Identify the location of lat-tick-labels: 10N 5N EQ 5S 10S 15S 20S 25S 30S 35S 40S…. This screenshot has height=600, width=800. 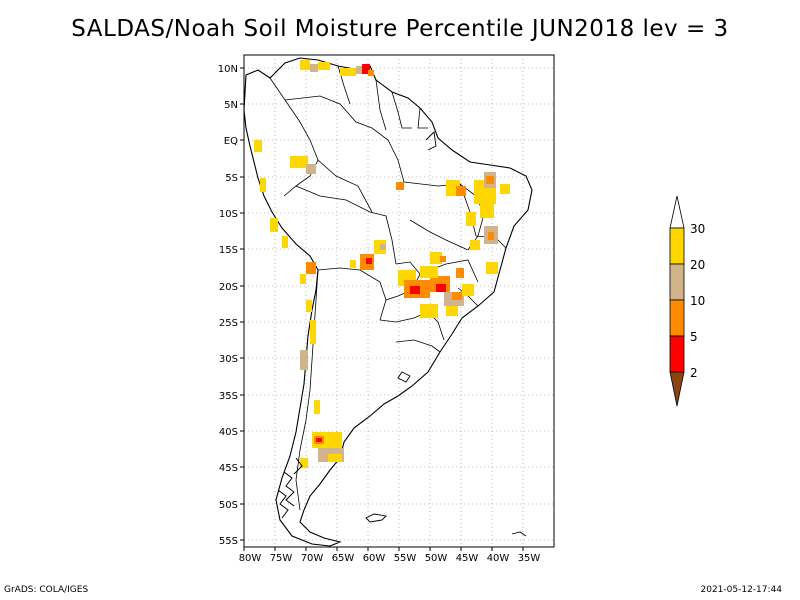
(228, 305).